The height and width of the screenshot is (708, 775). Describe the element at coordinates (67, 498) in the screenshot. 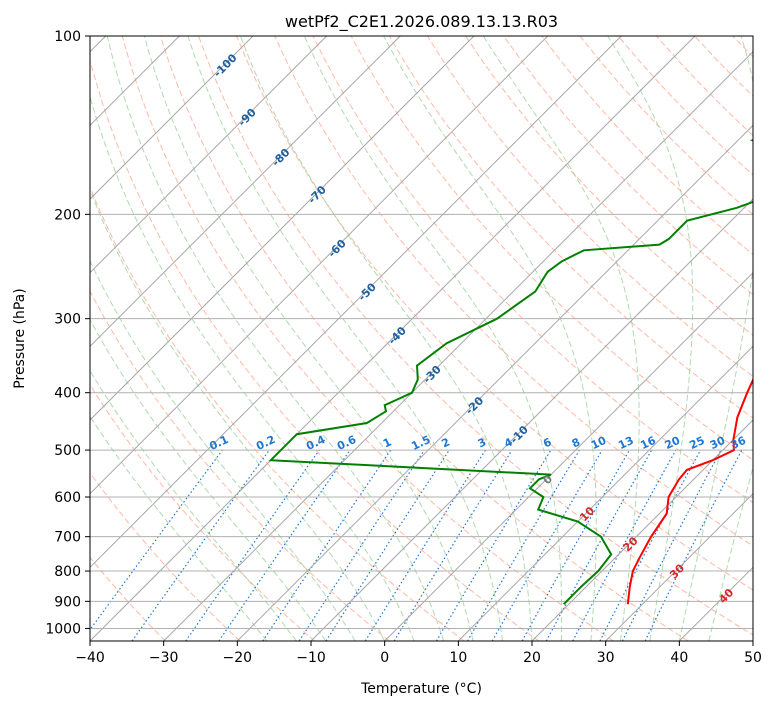

I see `y-tick-label: 600` at that location.